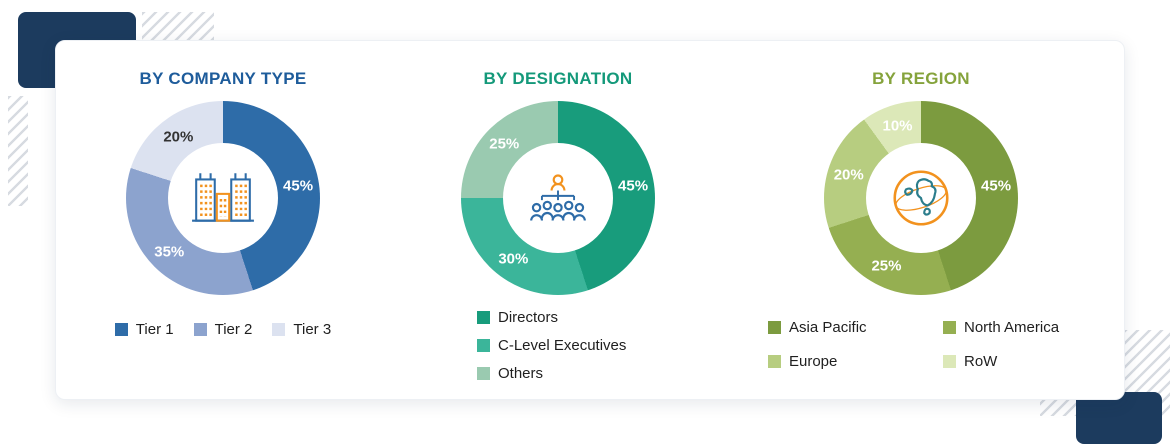 Image resolution: width=1170 pixels, height=444 pixels. I want to click on legend-label: North America, so click(1012, 327).